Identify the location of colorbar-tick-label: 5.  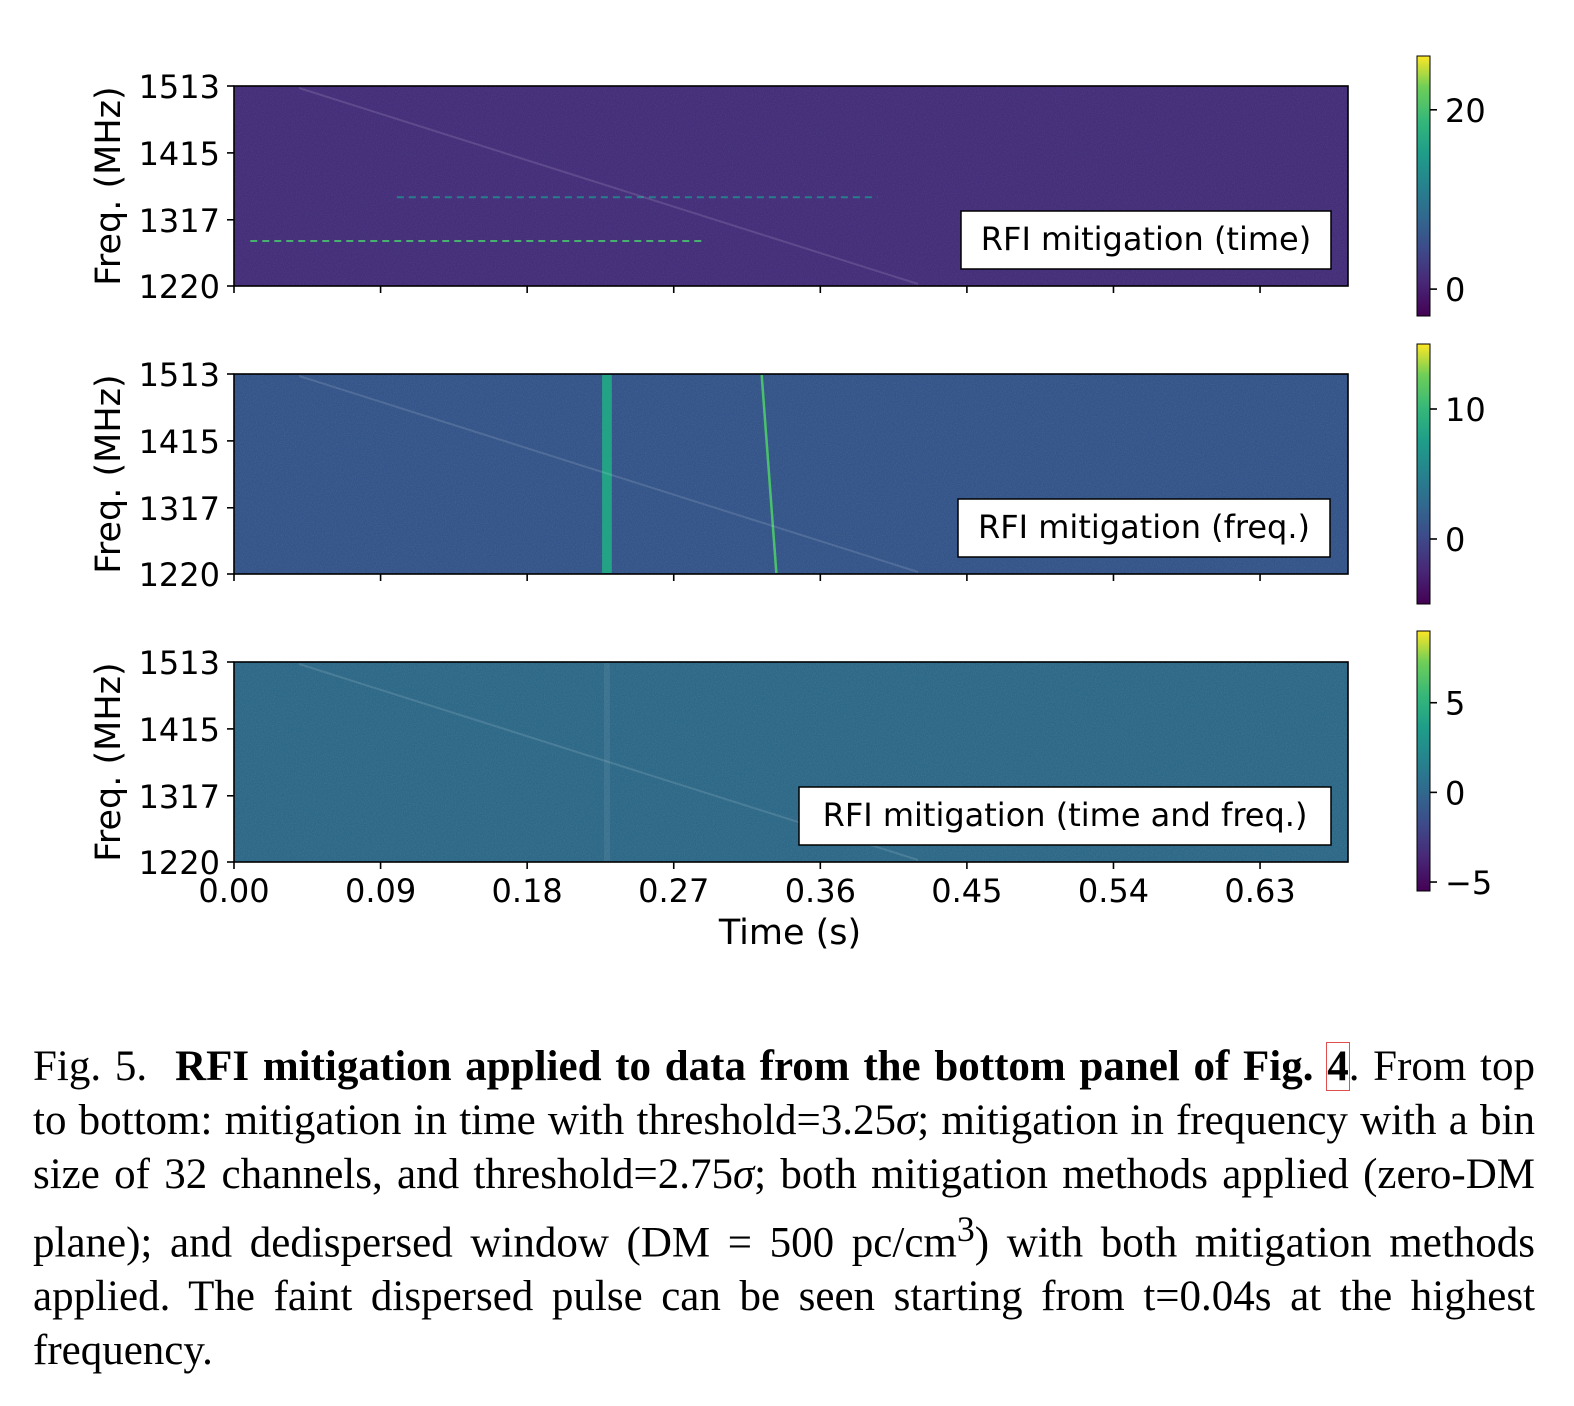
(1455, 704).